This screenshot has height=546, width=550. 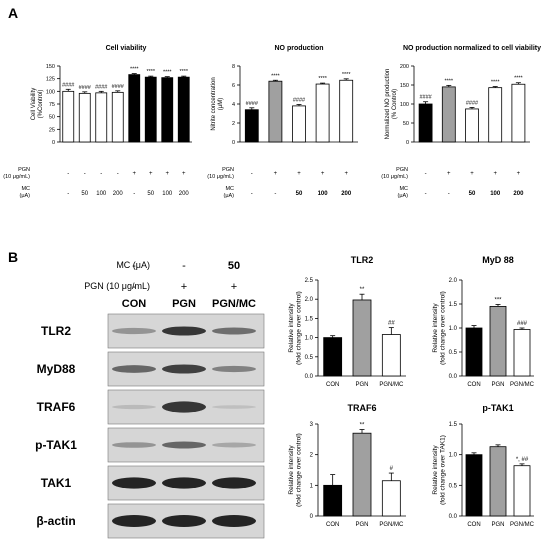 I want to click on y-tick-label: 125, so click(x=50, y=80).